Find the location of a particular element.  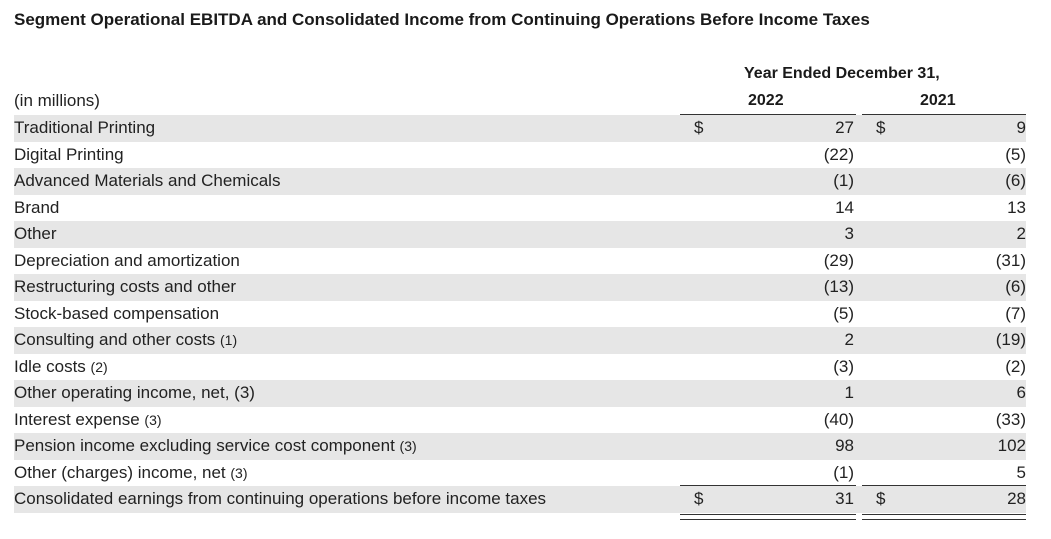

value-2021: 28 is located at coordinates (1016, 498).